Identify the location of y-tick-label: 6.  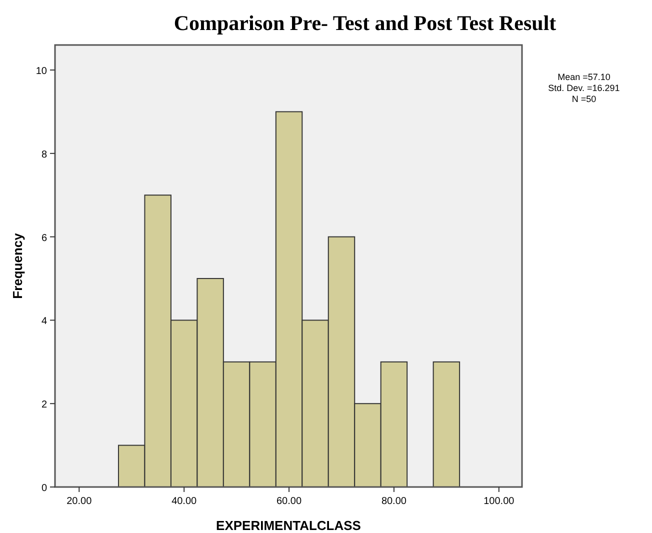
(44, 238).